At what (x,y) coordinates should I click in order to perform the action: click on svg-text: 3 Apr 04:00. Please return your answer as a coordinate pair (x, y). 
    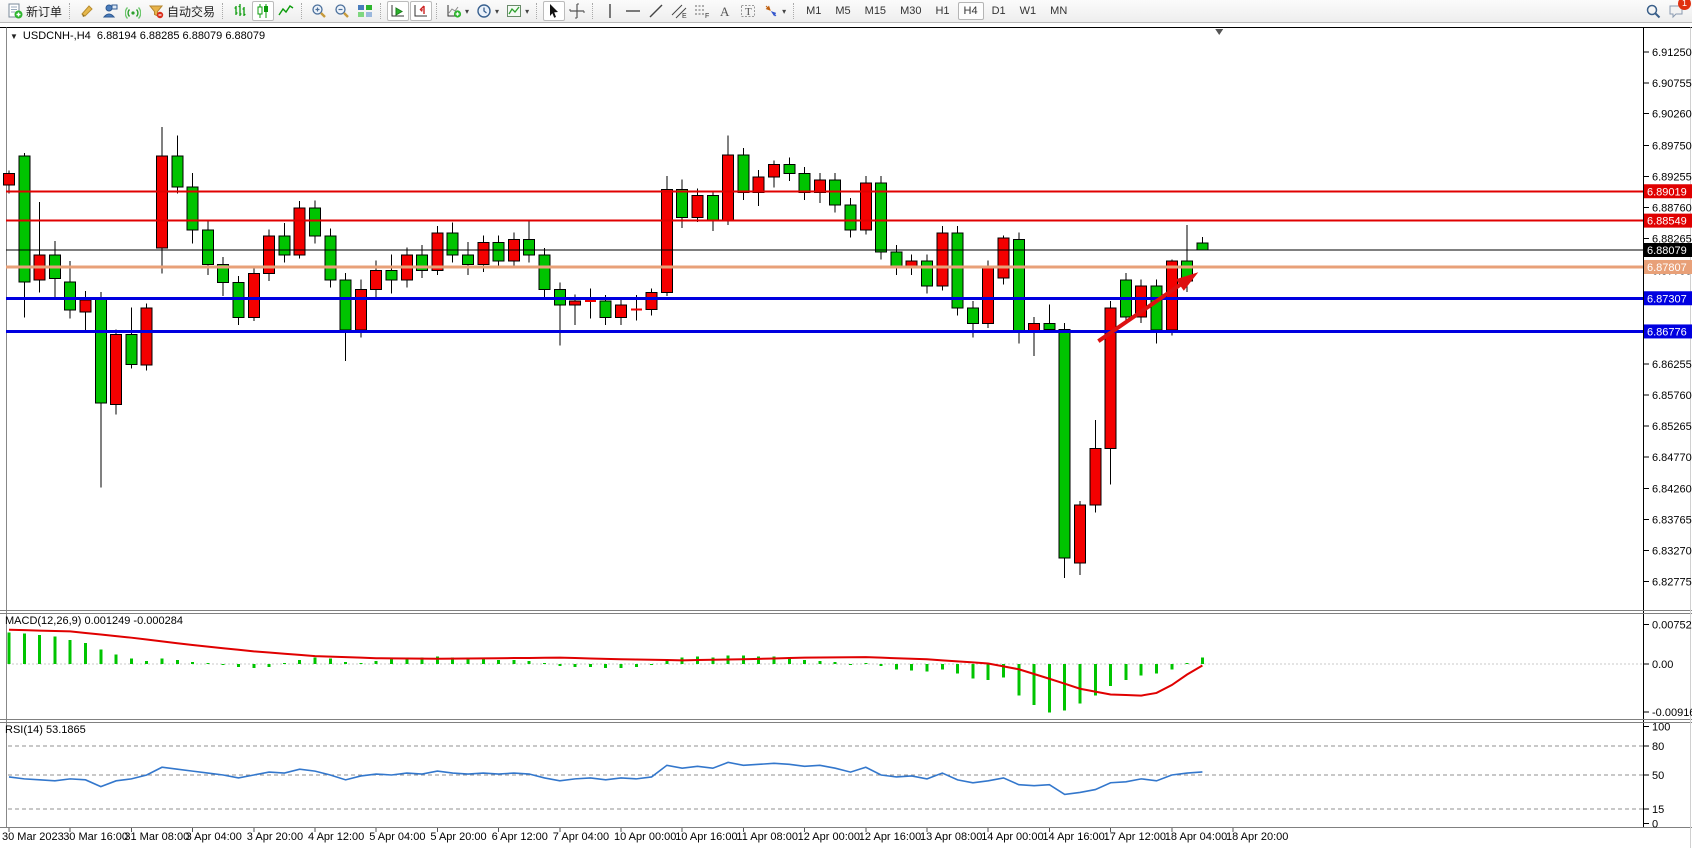
    Looking at the image, I should click on (214, 837).